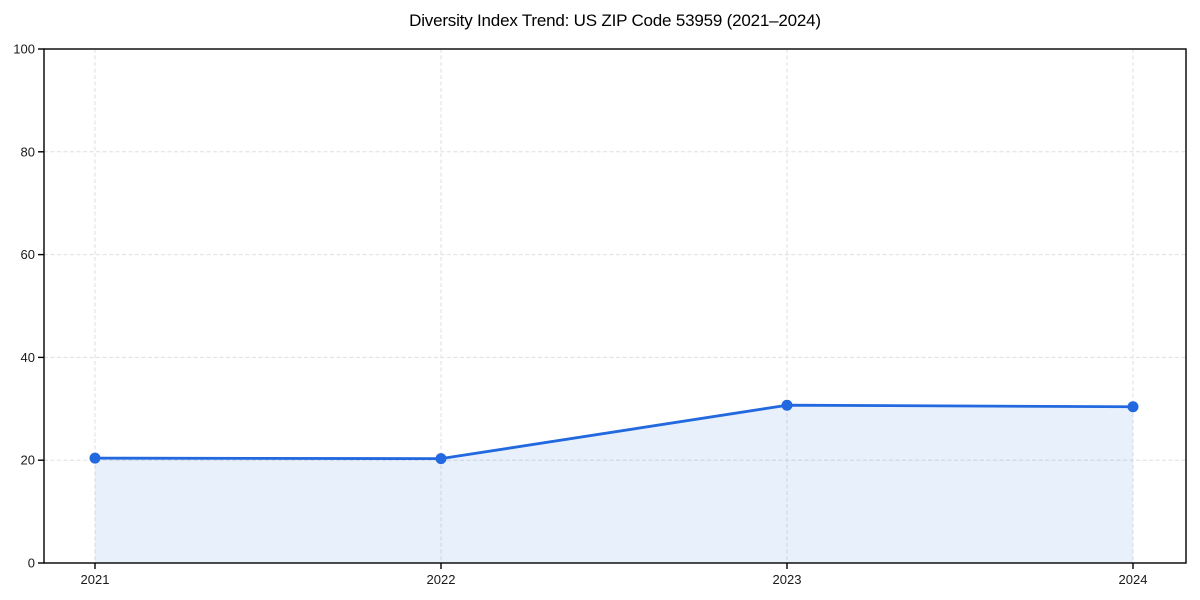 The image size is (1200, 600). I want to click on y-tick-label: 0, so click(31, 563).